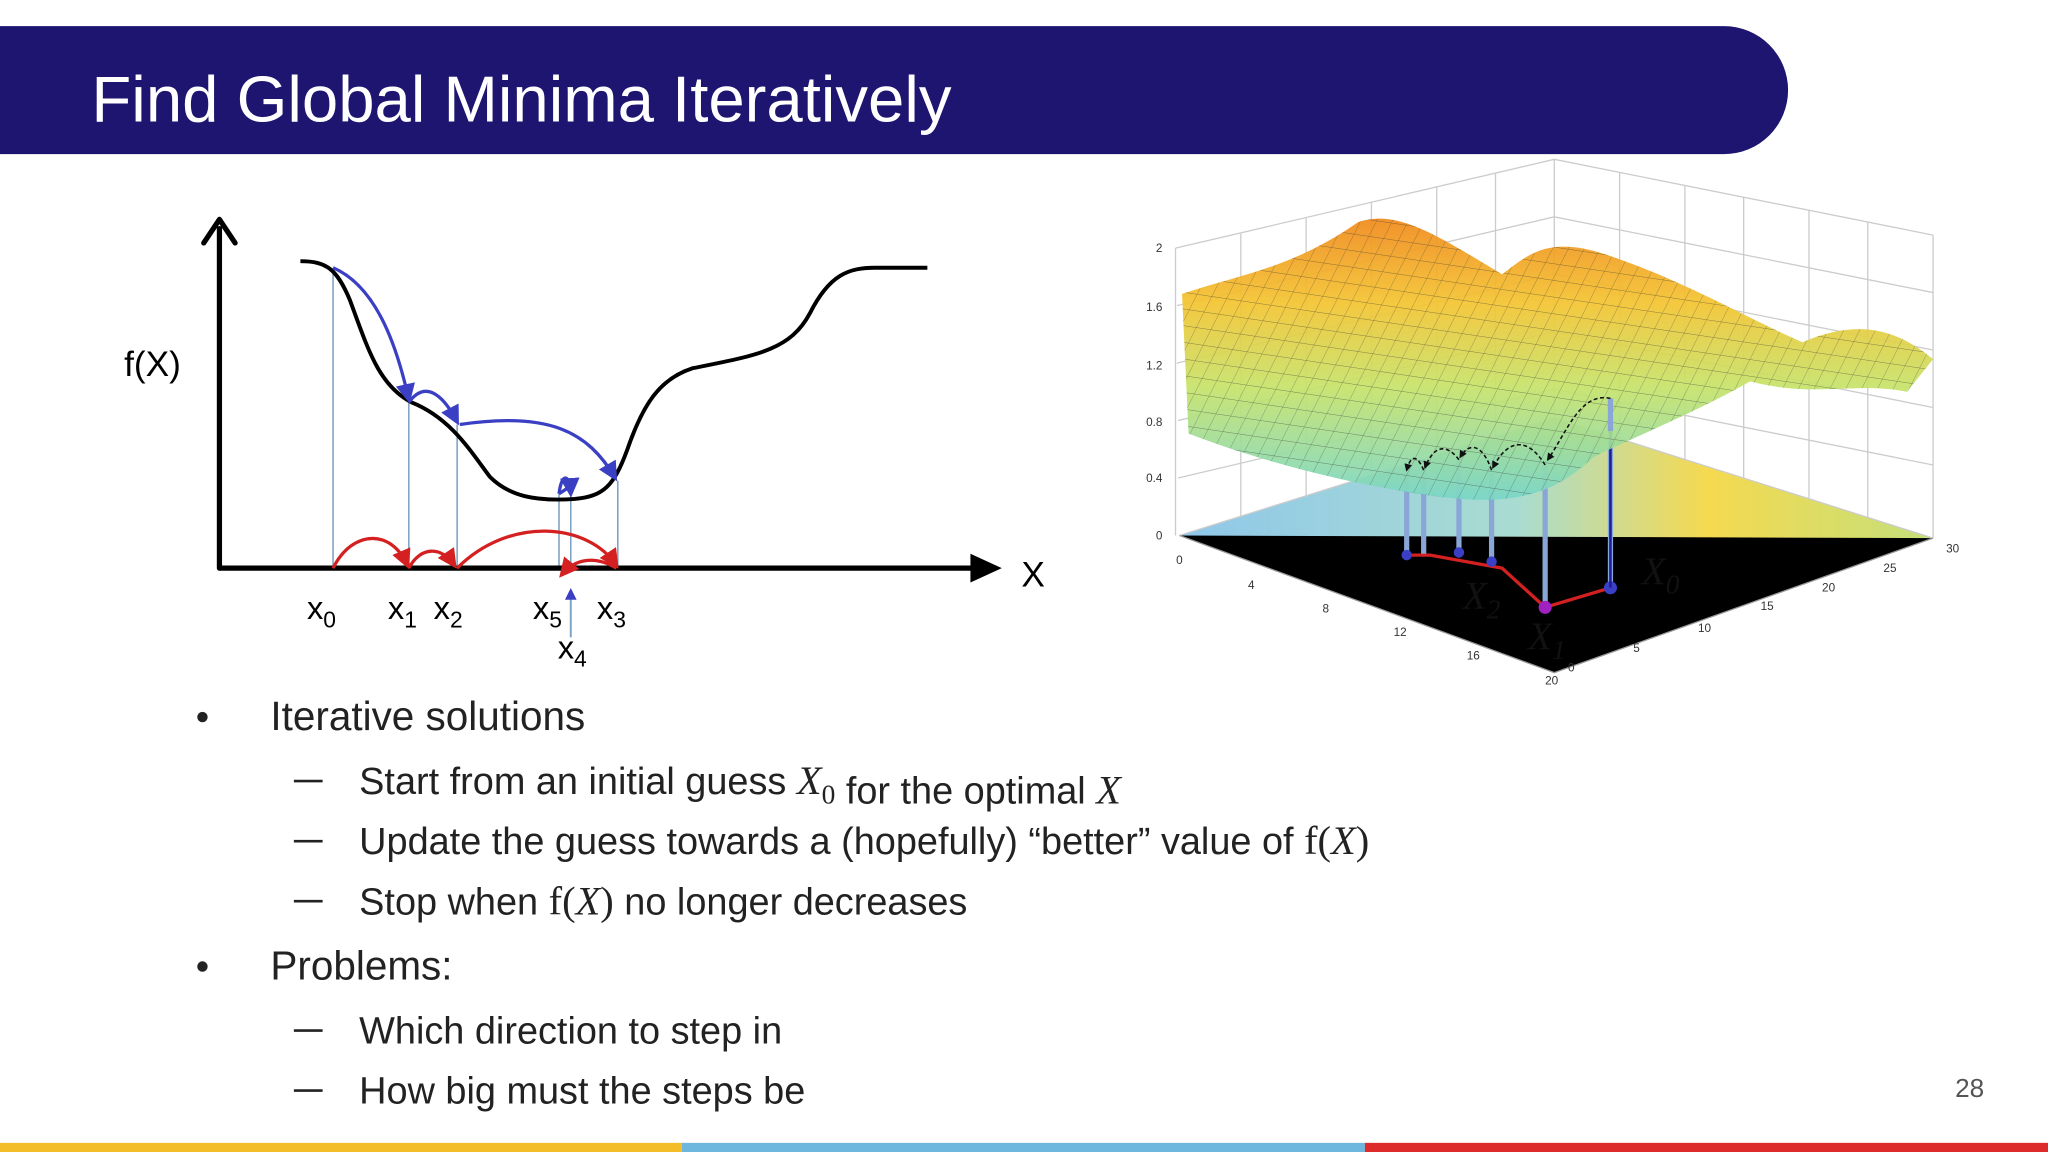 The image size is (2048, 1152). I want to click on text-run: How big must the steps be, so click(582, 1092).